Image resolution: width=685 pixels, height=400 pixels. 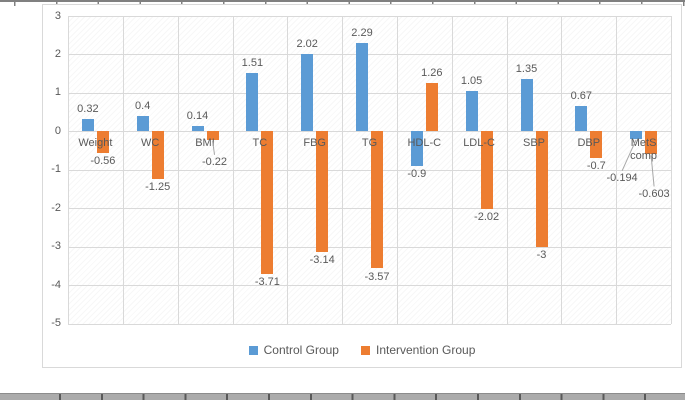 What do you see at coordinates (56, 323) in the screenshot?
I see `y-axis-tick-label: -5` at bounding box center [56, 323].